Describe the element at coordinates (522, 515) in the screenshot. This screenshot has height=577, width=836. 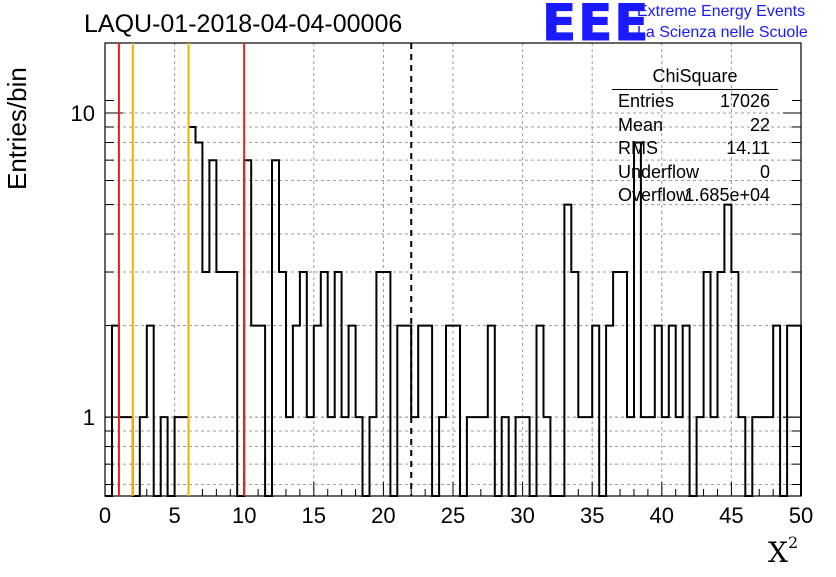
I see `x-tick-label: 30` at that location.